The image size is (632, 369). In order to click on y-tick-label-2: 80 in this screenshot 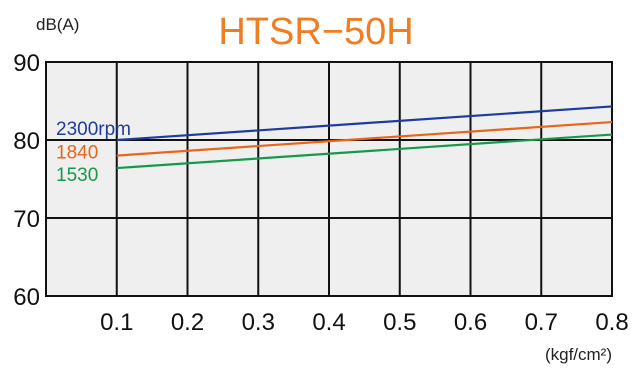, I will do `click(26, 141)`.